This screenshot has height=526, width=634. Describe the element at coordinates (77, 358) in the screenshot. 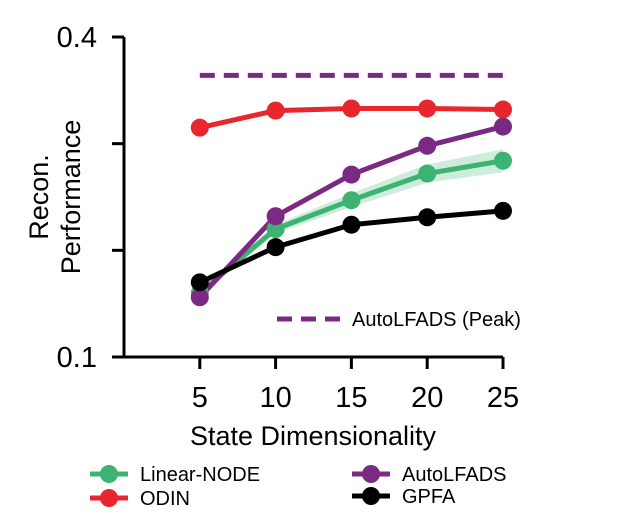

I see `y-tick-label: 0.1` at that location.